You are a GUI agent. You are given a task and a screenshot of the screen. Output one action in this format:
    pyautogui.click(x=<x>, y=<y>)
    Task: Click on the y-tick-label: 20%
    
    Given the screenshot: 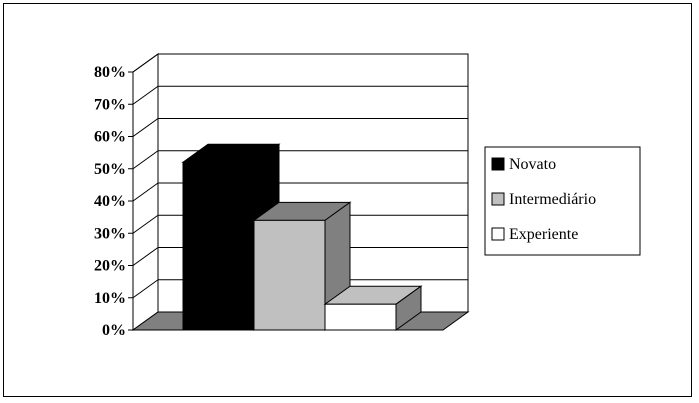 What is the action you would take?
    pyautogui.click(x=110, y=266)
    